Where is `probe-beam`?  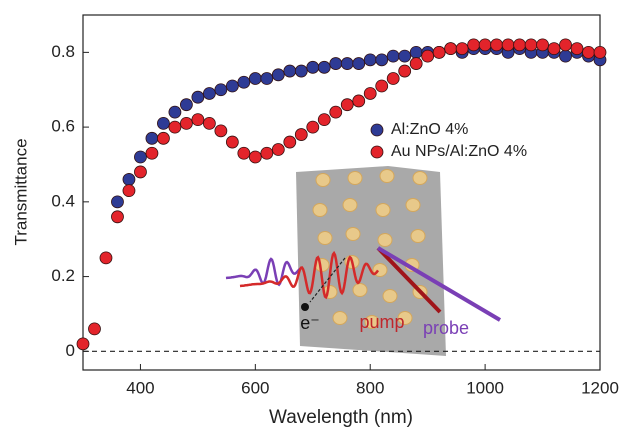
probe-beam is located at coordinates (439, 284).